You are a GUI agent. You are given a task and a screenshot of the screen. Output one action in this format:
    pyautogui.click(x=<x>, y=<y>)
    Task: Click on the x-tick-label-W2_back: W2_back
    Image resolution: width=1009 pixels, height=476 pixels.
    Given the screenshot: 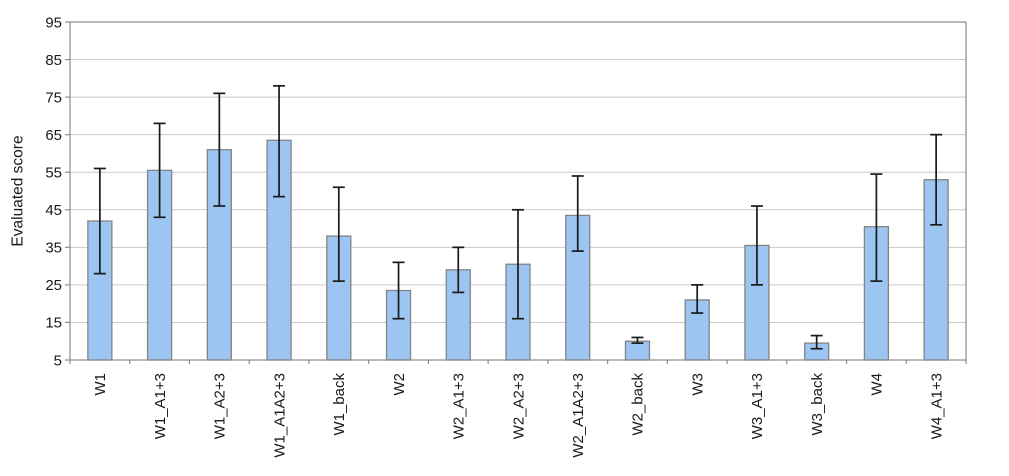 What is the action you would take?
    pyautogui.click(x=638, y=404)
    